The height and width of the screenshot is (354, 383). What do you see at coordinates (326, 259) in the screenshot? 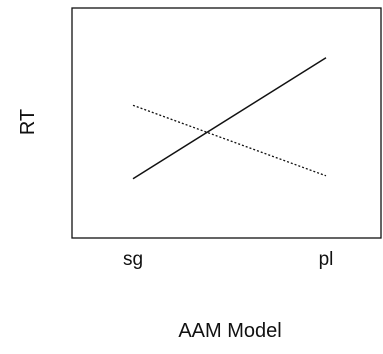
I see `x-tick-label-pl: pl` at bounding box center [326, 259].